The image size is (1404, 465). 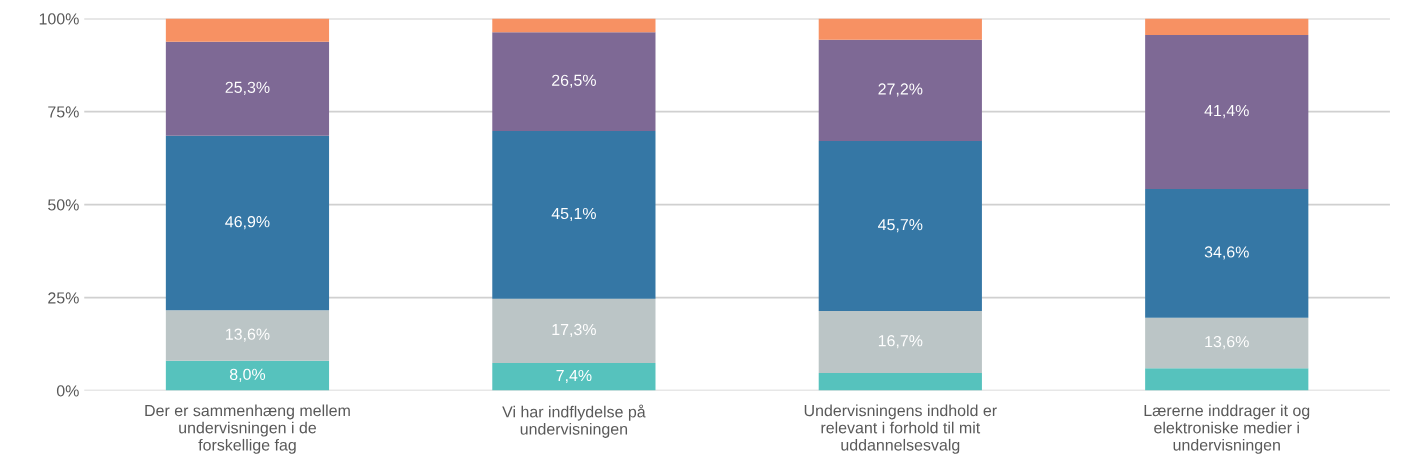 I want to click on data-label: 7,4%, so click(x=574, y=376).